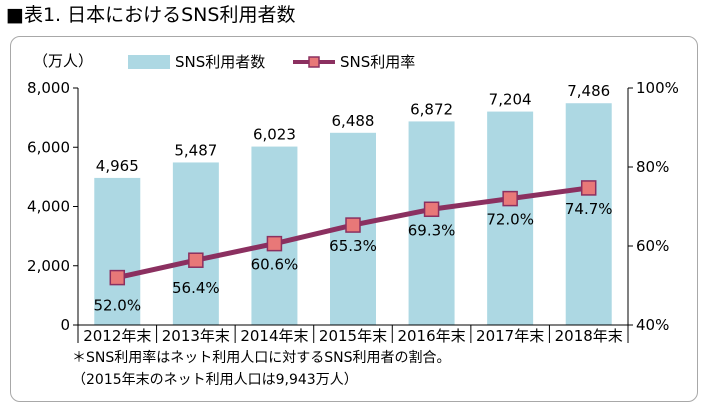  What do you see at coordinates (48, 207) in the screenshot?
I see `left-tick-label: 4,000` at bounding box center [48, 207].